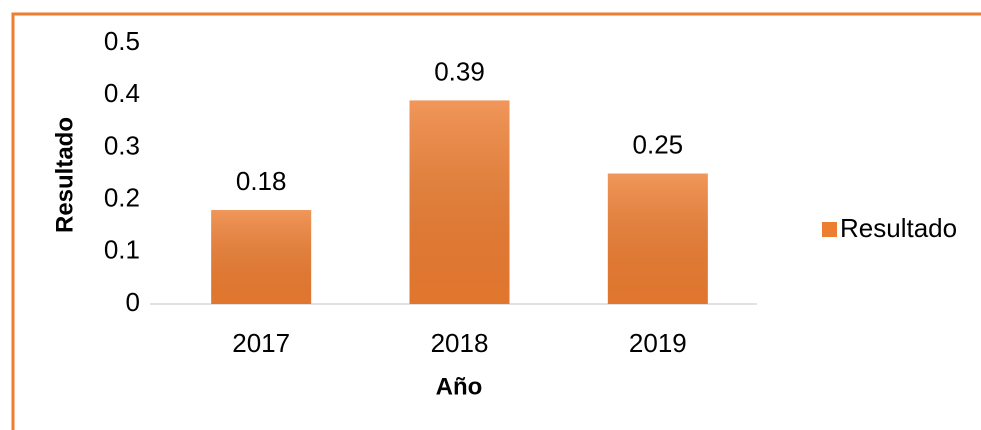 This screenshot has height=430, width=981. What do you see at coordinates (64, 175) in the screenshot?
I see `y-axis-label: Resultado` at bounding box center [64, 175].